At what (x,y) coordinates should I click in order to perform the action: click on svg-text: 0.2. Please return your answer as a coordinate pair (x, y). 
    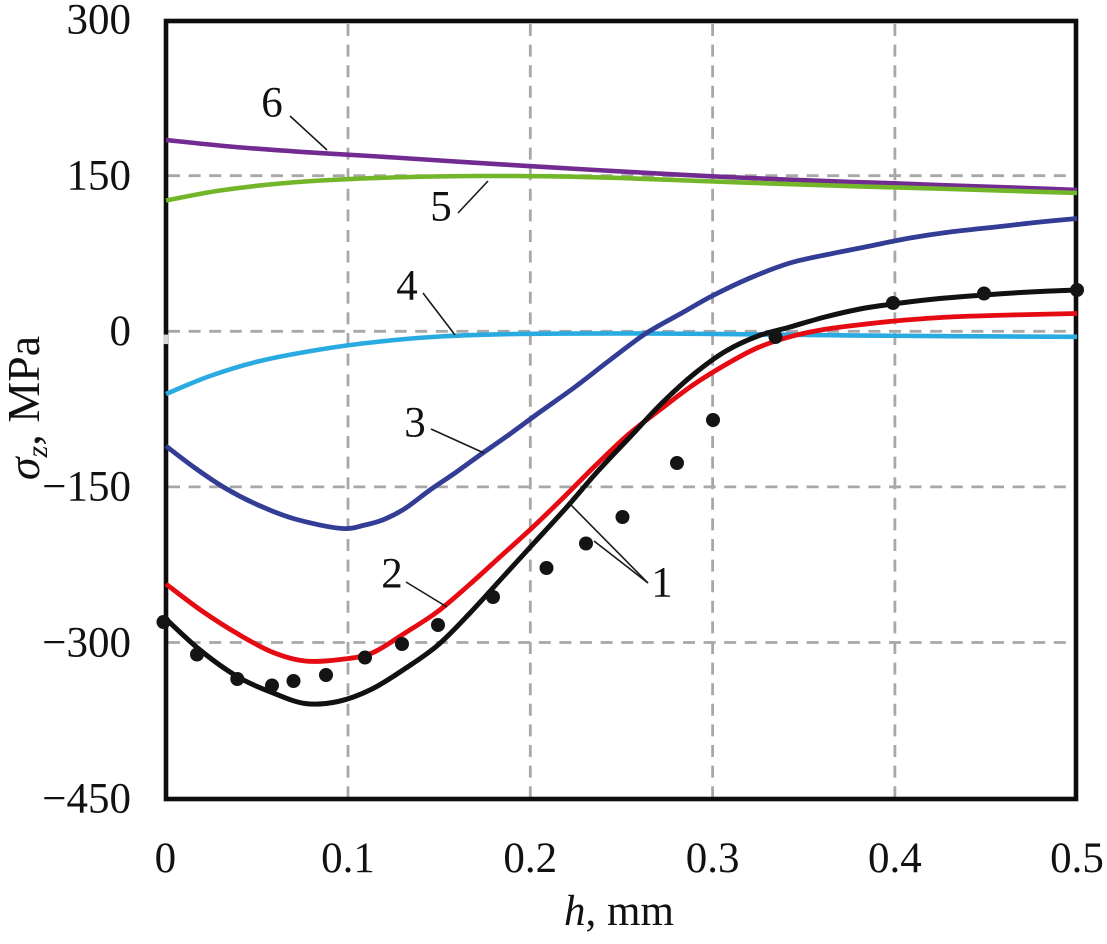
    Looking at the image, I should click on (530, 858).